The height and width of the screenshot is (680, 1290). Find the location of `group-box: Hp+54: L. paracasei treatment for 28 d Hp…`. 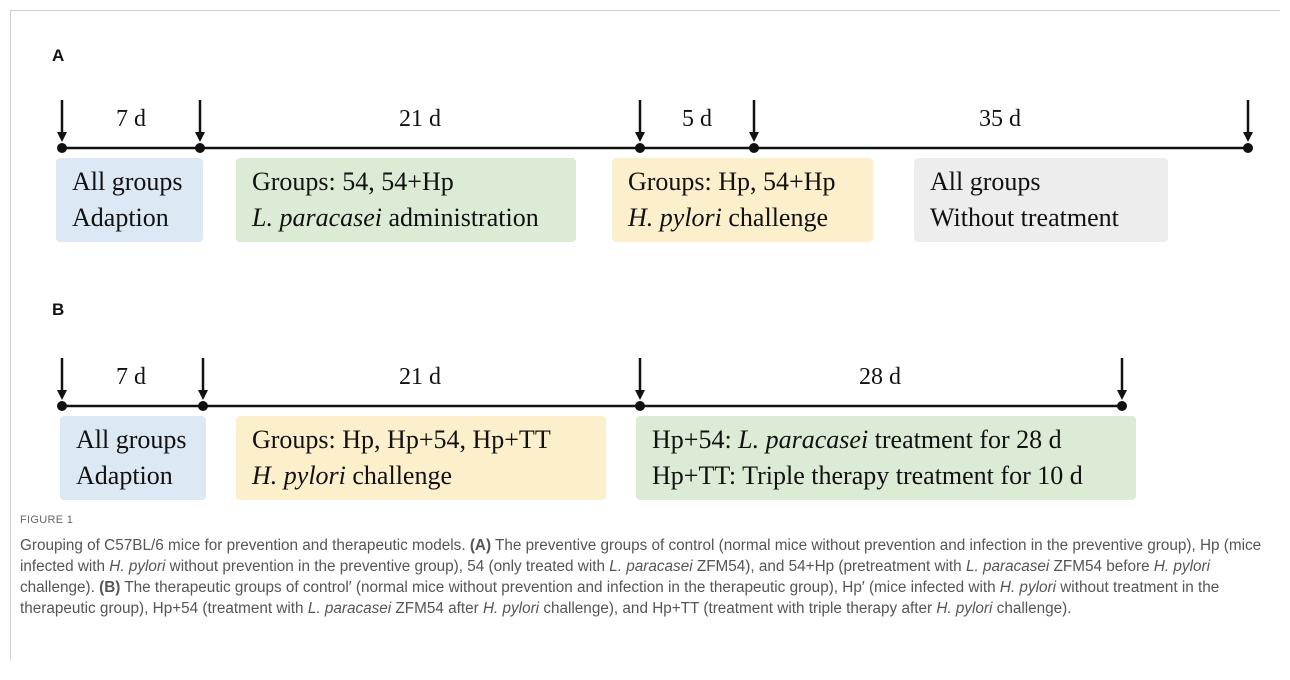

group-box: Hp+54: L. paracasei treatment for 28 d Hp… is located at coordinates (886, 458).